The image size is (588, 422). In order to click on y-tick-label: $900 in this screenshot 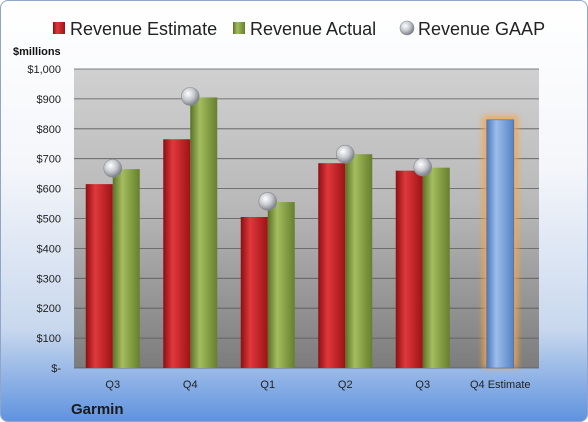, I will do `click(49, 100)`.